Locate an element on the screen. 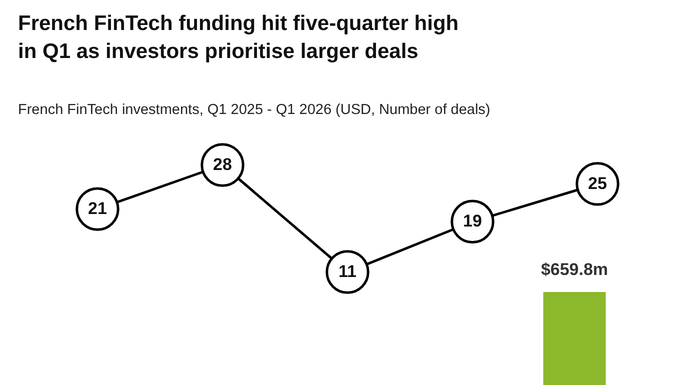  data-label: 19 is located at coordinates (472, 221).